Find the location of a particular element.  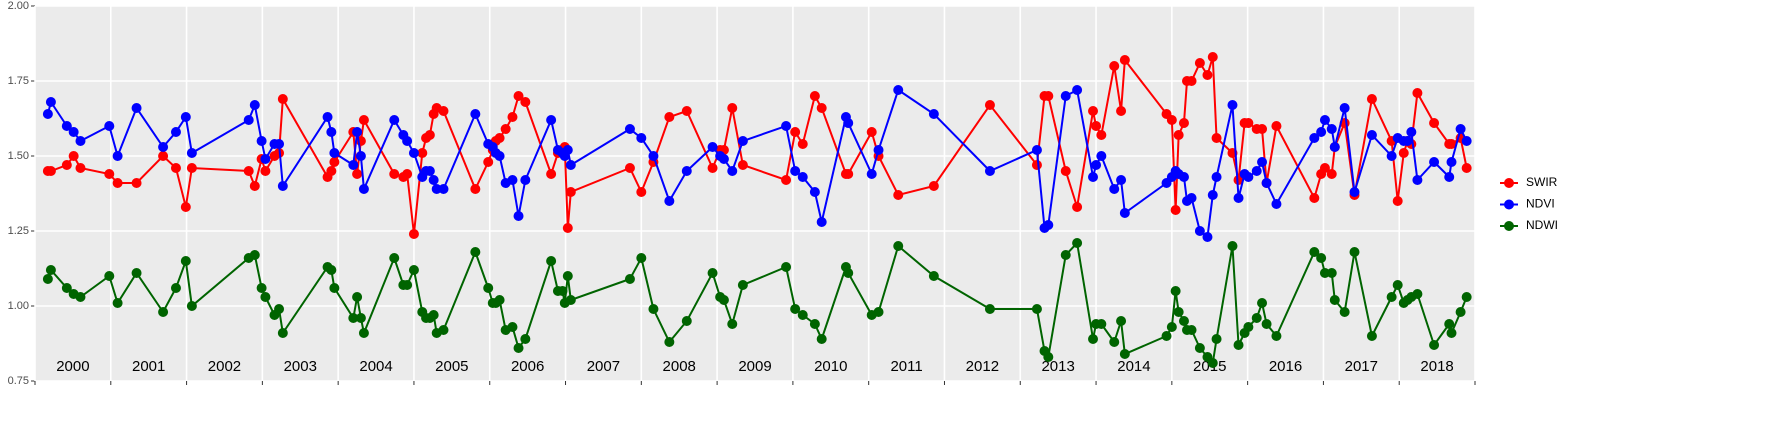

year-label: 2008 is located at coordinates (679, 366).